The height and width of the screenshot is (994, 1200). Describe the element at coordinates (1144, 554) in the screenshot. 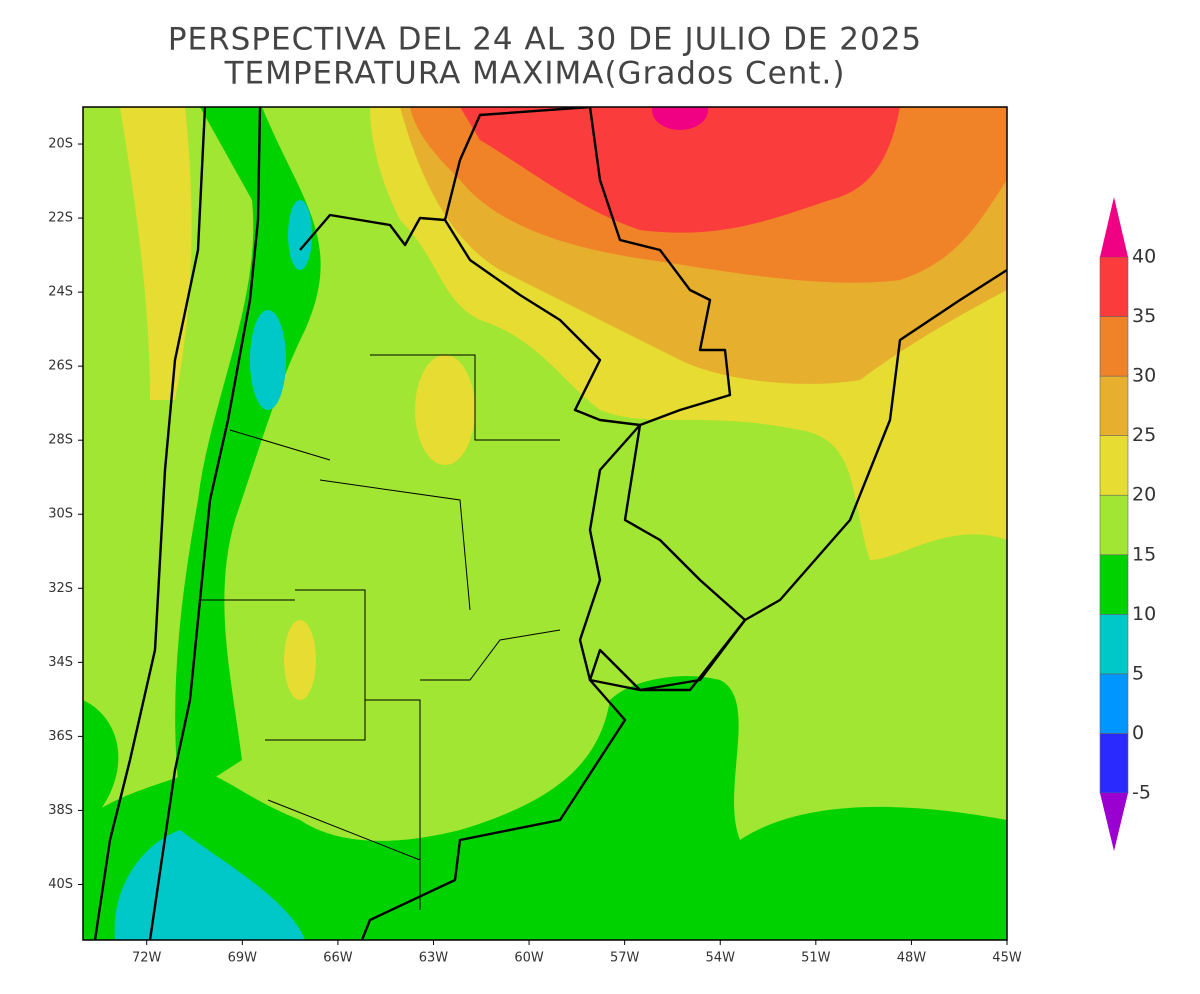

I see `colorbar-label: 15` at that location.